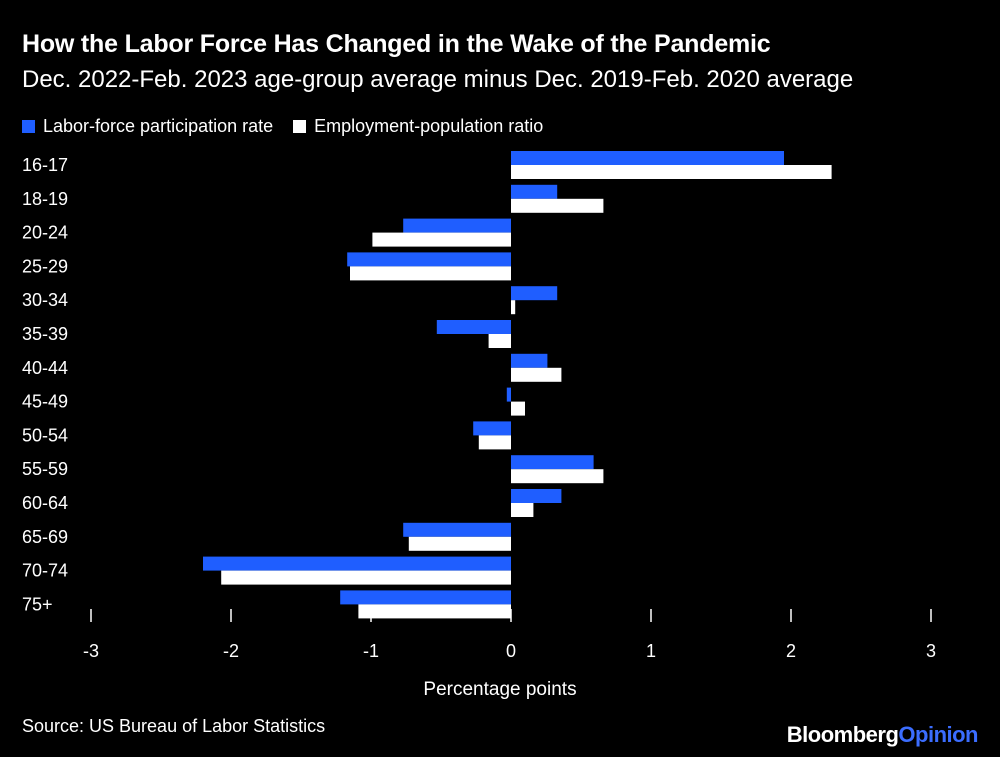 The width and height of the screenshot is (1000, 757). What do you see at coordinates (371, 651) in the screenshot?
I see `x-tick-label--1: -1` at bounding box center [371, 651].